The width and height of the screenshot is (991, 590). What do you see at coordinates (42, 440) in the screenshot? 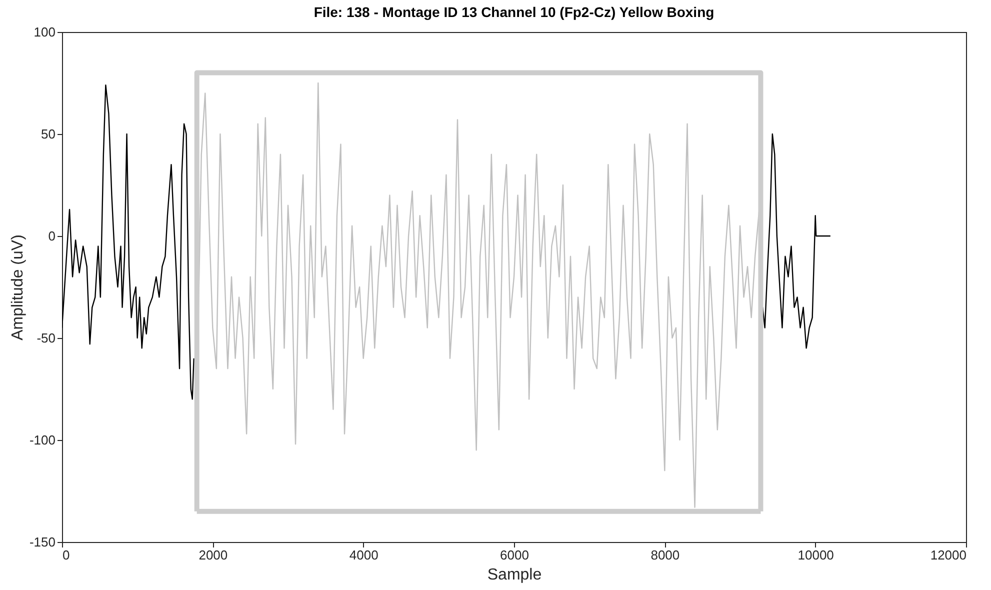
I see `y-tick-label: -100` at bounding box center [42, 440].